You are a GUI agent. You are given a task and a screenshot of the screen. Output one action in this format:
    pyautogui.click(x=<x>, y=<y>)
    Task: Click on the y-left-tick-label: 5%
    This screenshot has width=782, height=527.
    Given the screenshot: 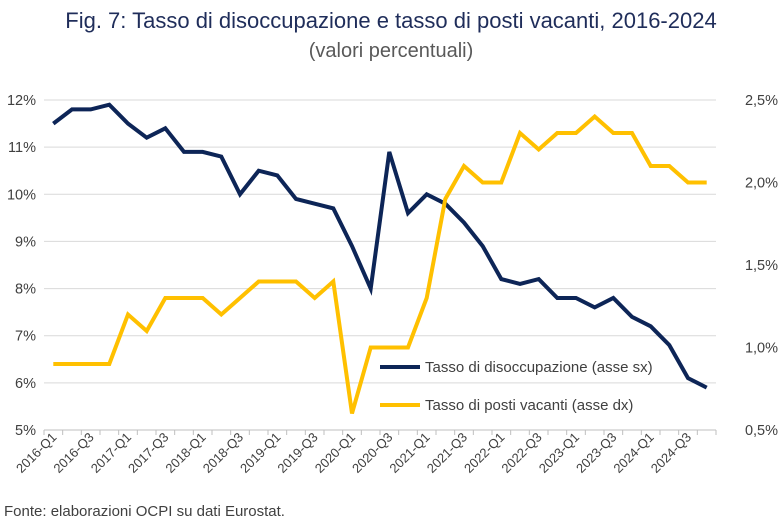 What is the action you would take?
    pyautogui.click(x=25, y=431)
    